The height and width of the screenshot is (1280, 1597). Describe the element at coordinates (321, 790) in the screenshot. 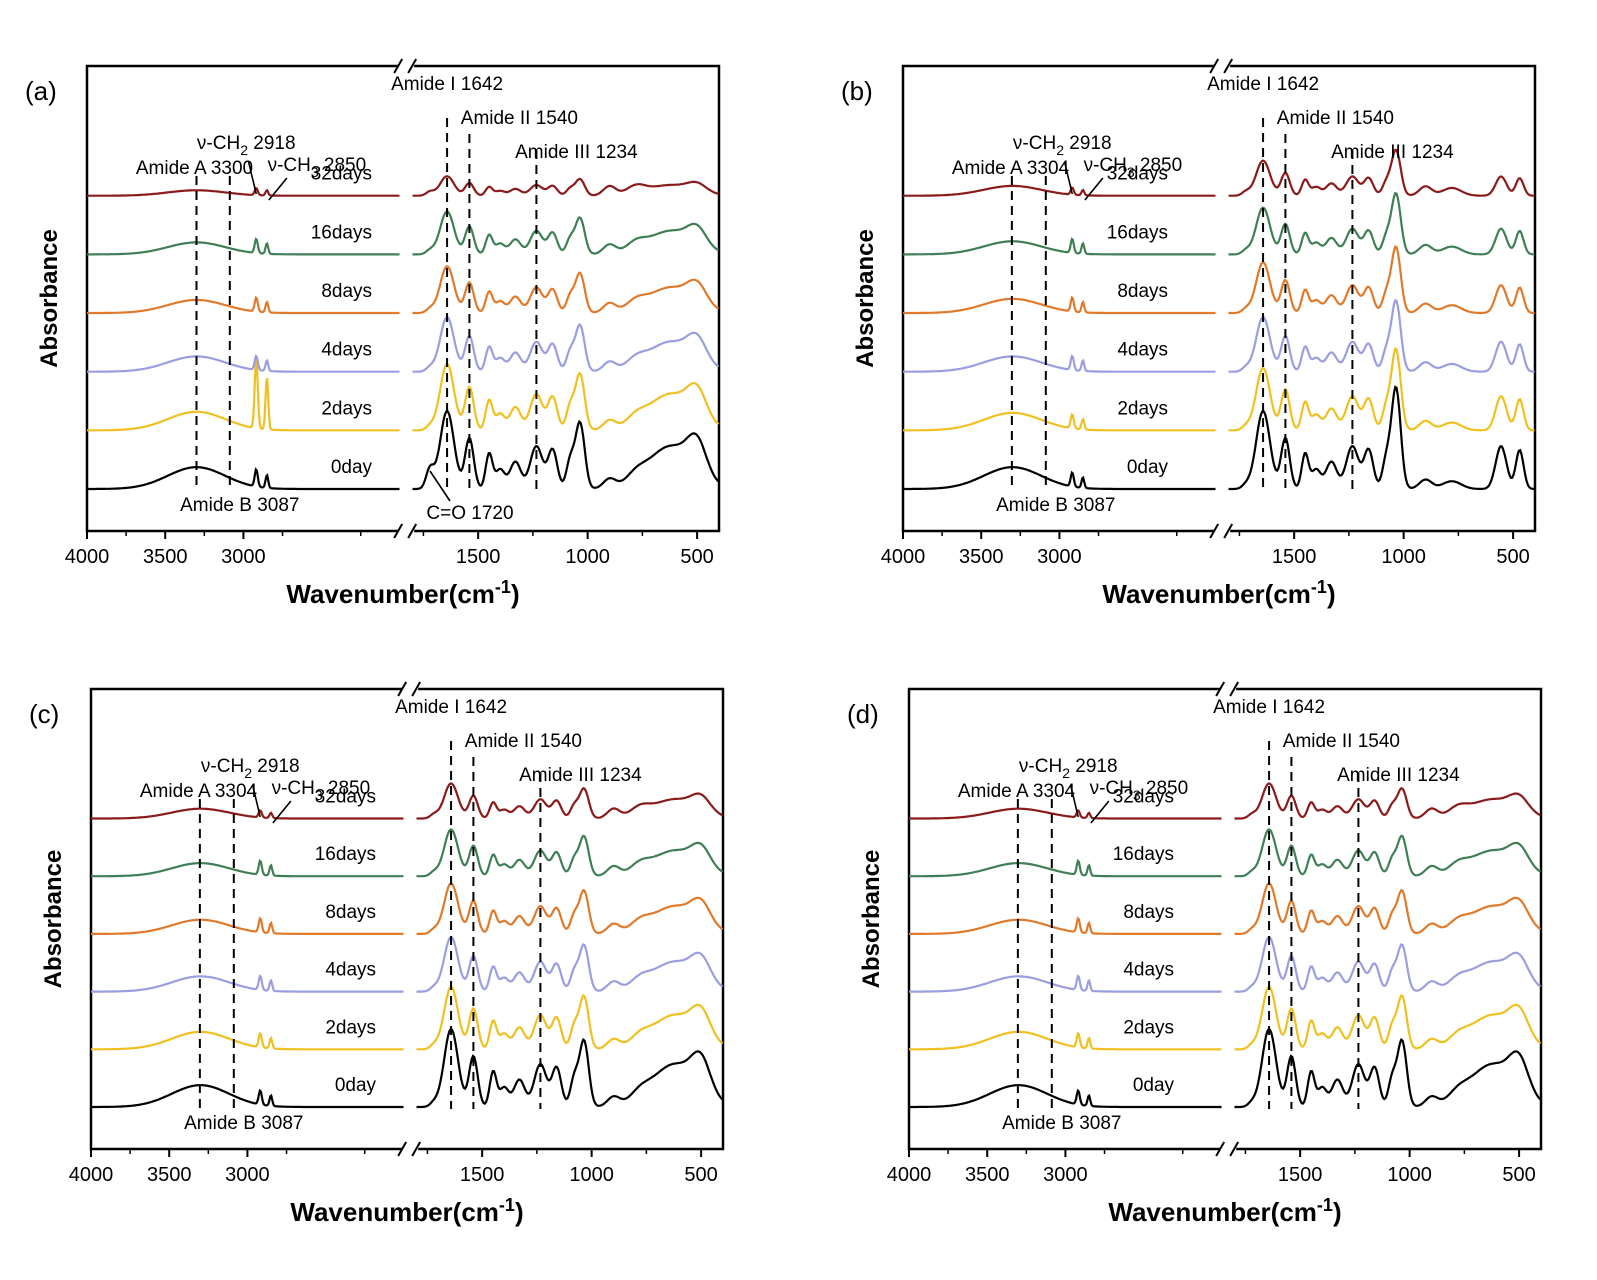

I see `annotation-ch3: ν-CH3 2850` at that location.